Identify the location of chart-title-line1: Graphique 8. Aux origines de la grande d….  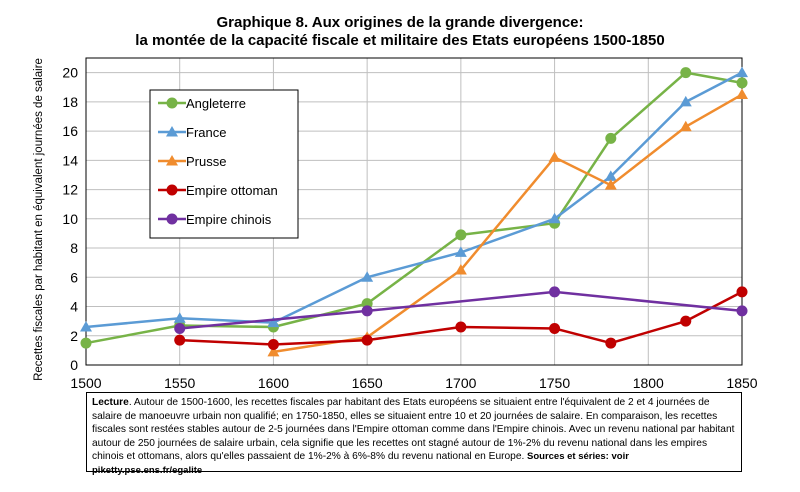
(400, 22).